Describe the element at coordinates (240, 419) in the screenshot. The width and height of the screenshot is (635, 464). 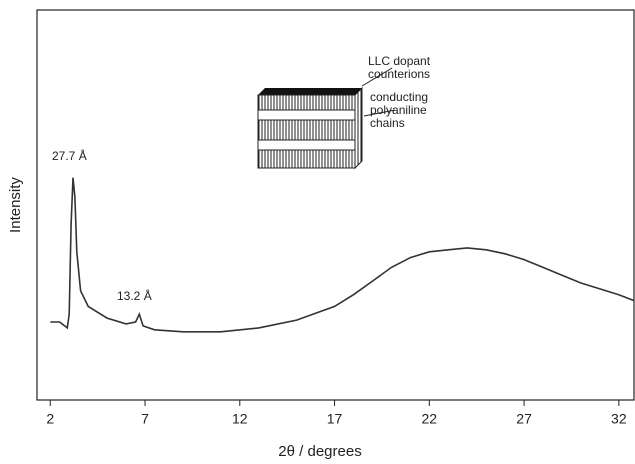
I see `x-tick-label: 12` at that location.